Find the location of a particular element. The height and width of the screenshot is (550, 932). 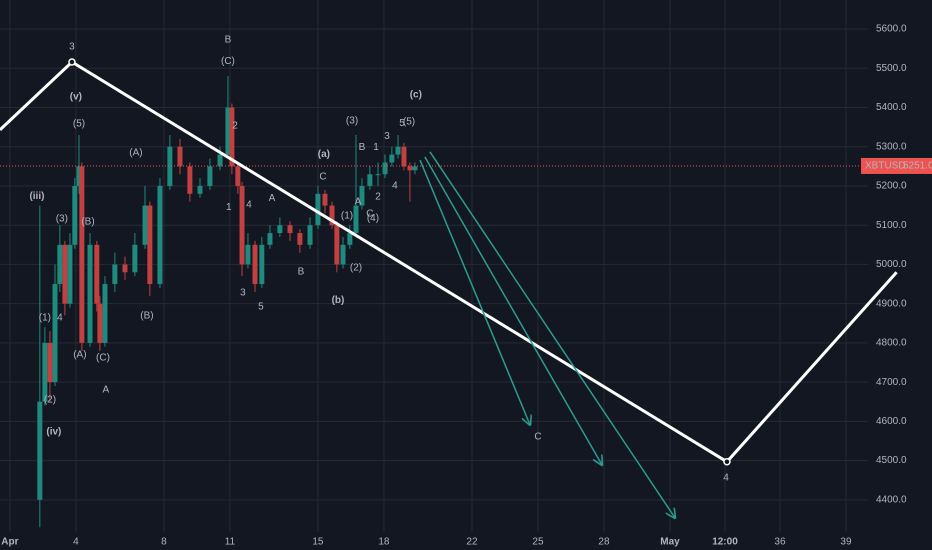

y-tick-label: 5600.0 is located at coordinates (891, 29).